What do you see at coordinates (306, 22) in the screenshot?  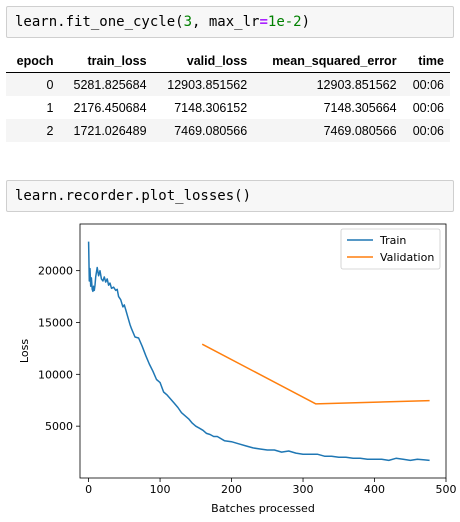 I see `code-text-close: )` at bounding box center [306, 22].